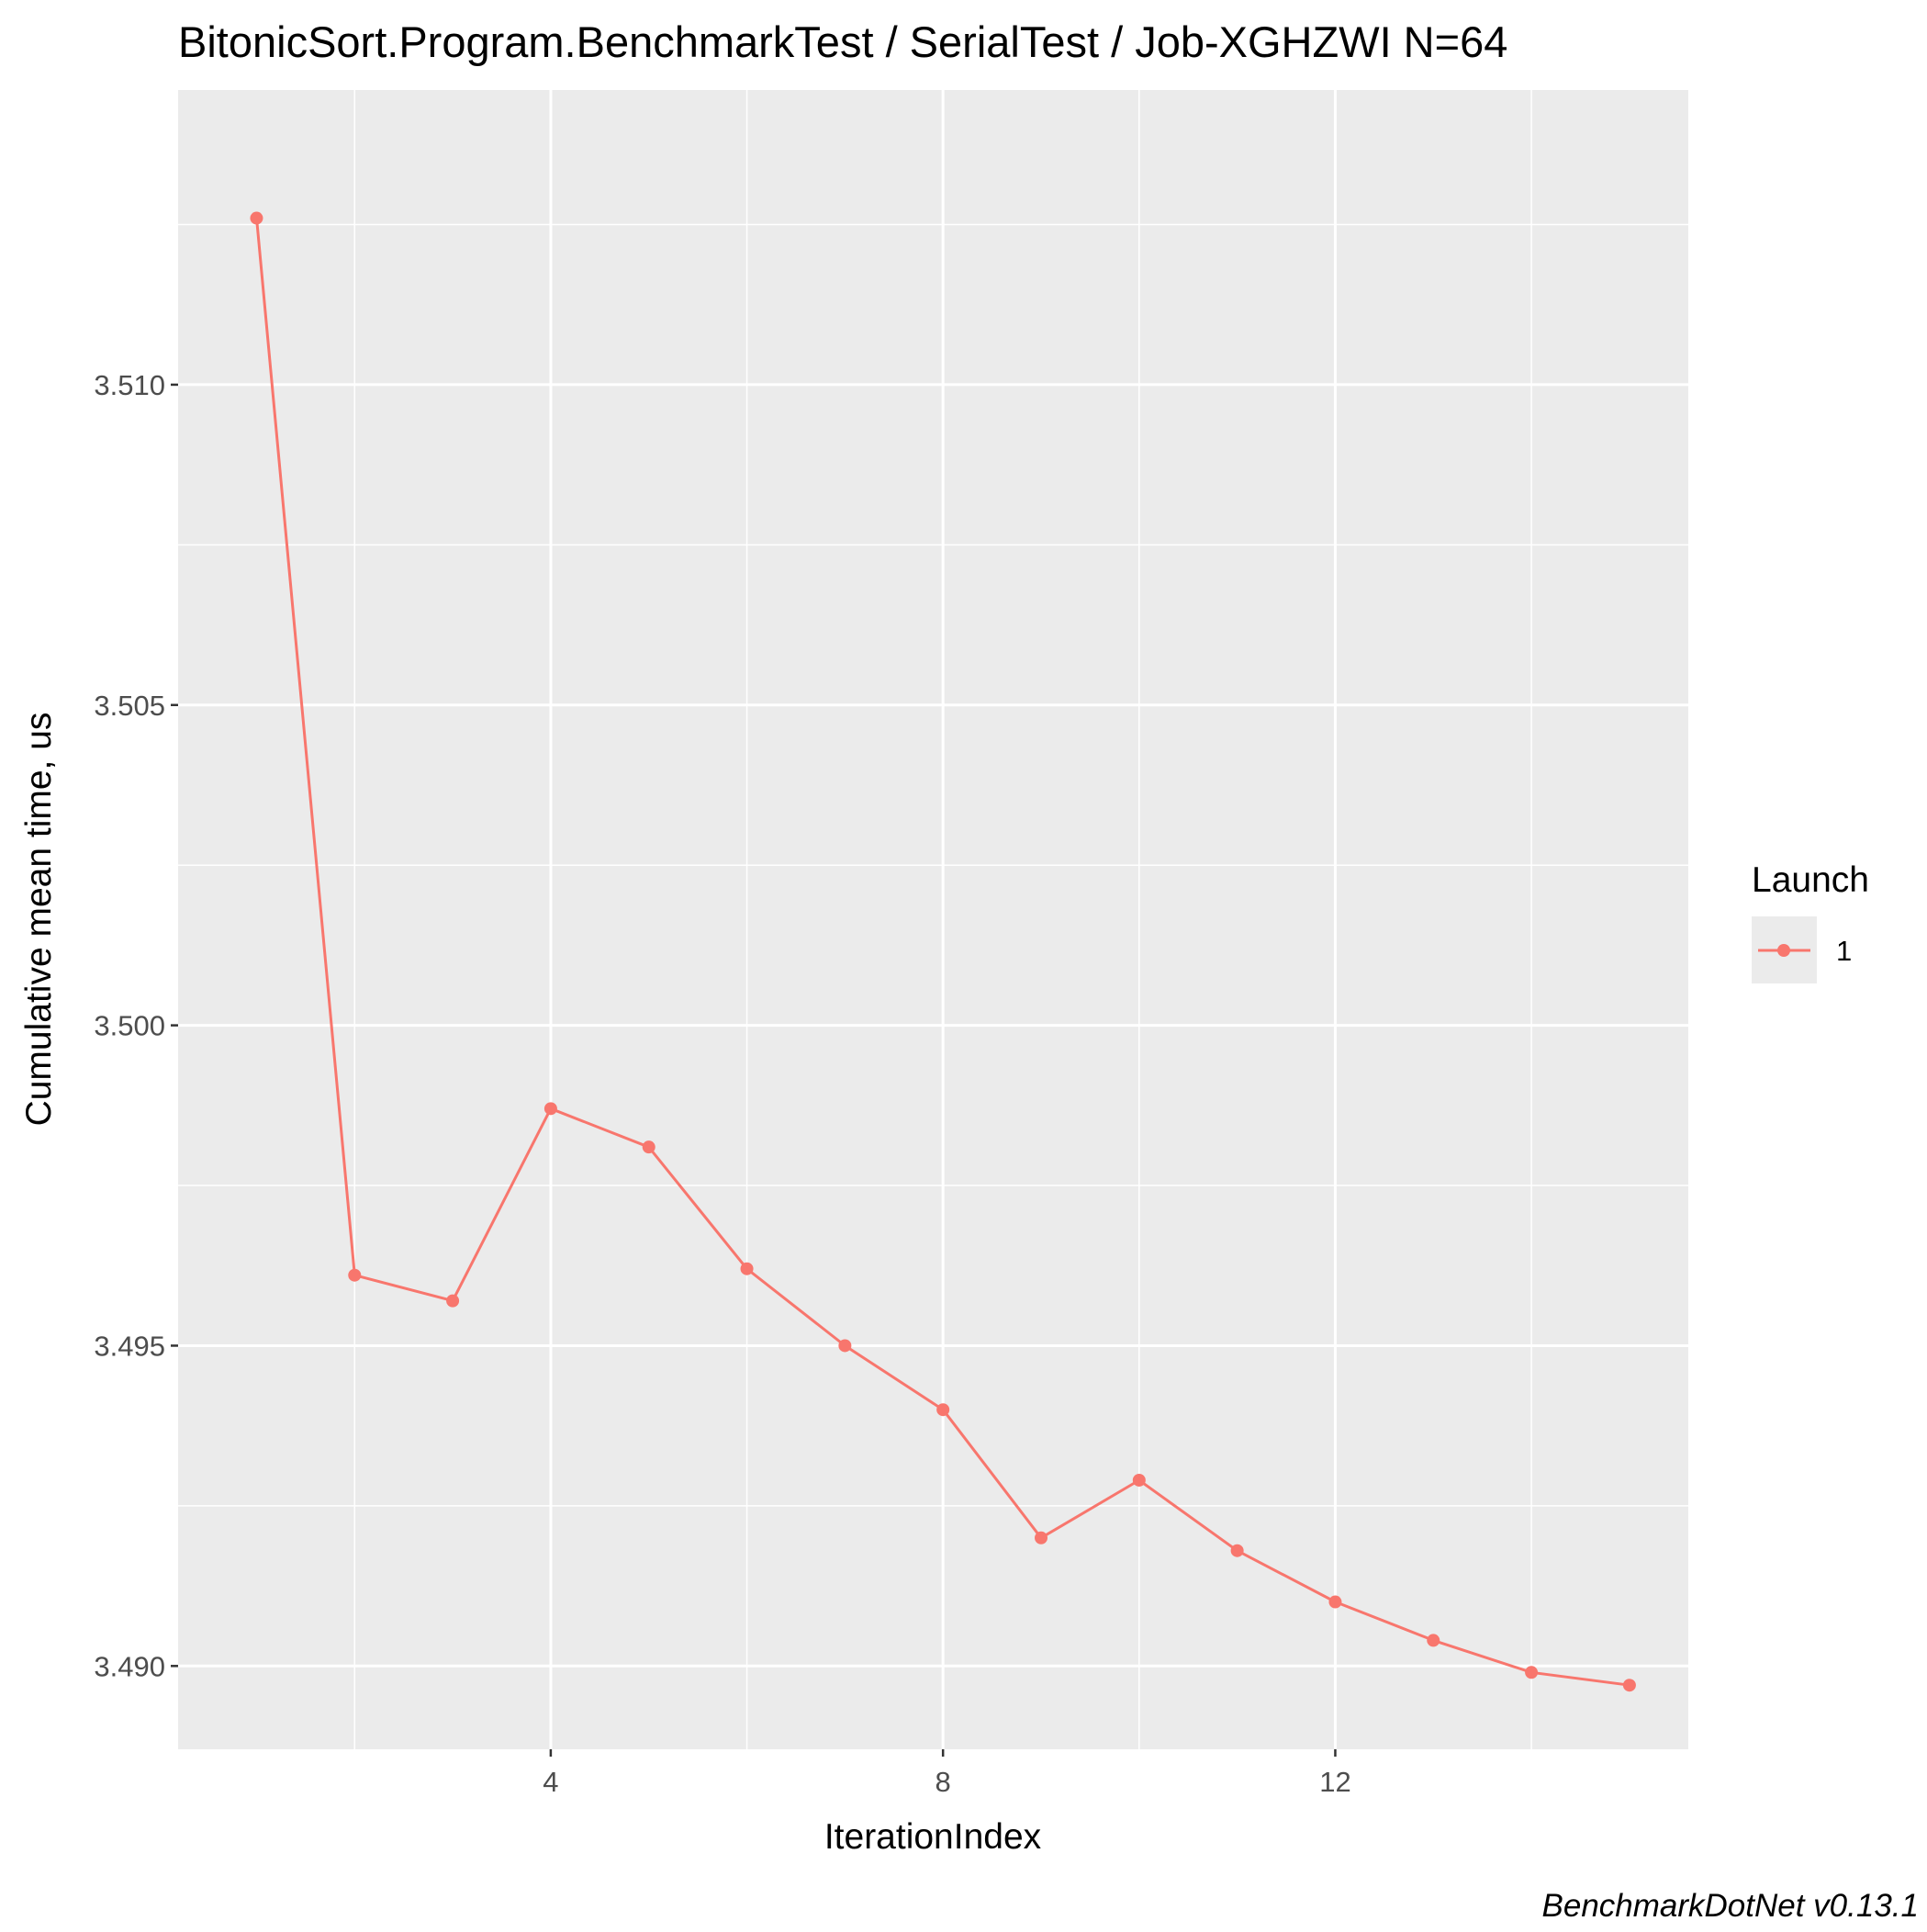 This screenshot has height=1932, width=1927. I want to click on y-axis: 3.490 3.495 3.500 3.505 3.510, so click(136, 1025).